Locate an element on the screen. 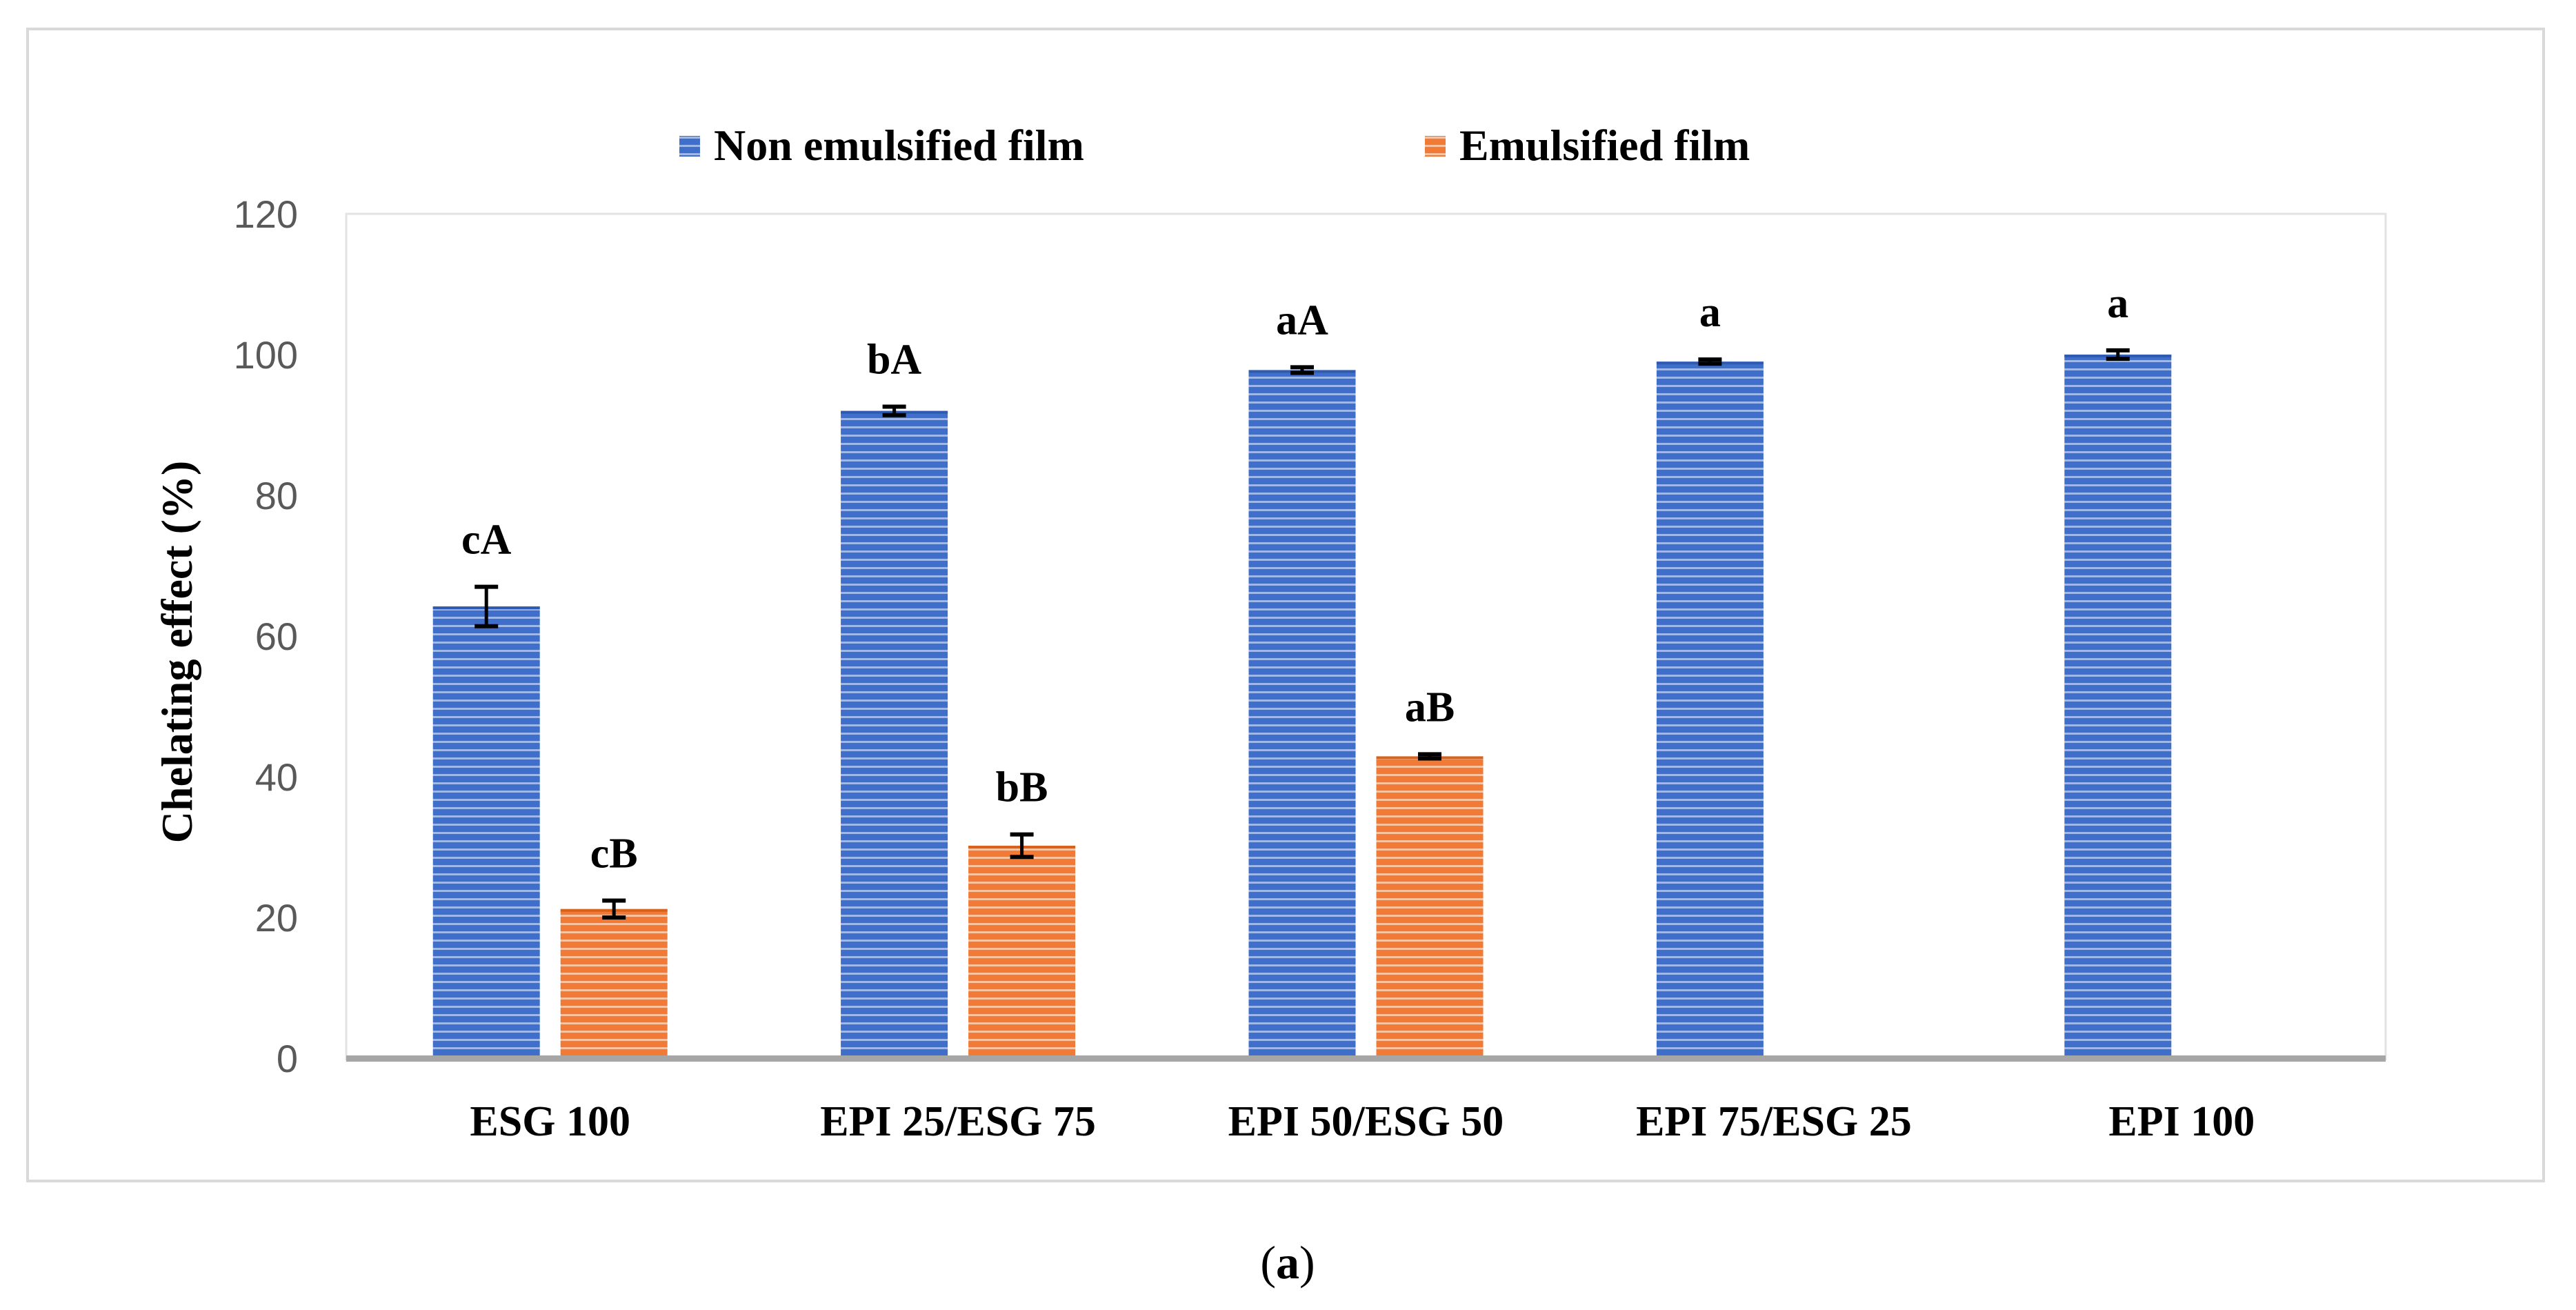 This screenshot has width=2576, height=1310. y-axis-ticks: 0 20 40 60 80 100 120 is located at coordinates (266, 636).